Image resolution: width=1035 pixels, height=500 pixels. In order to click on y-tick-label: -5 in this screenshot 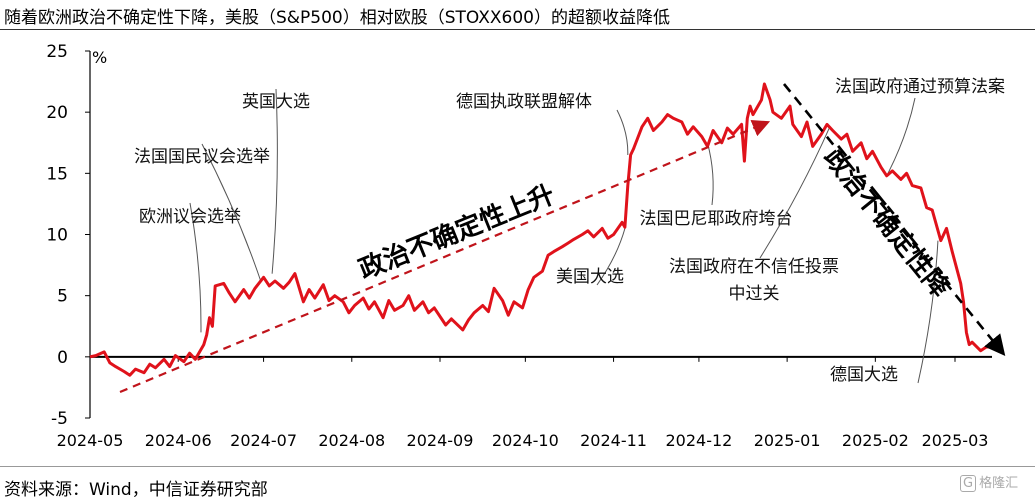, I will do `click(59, 419)`.